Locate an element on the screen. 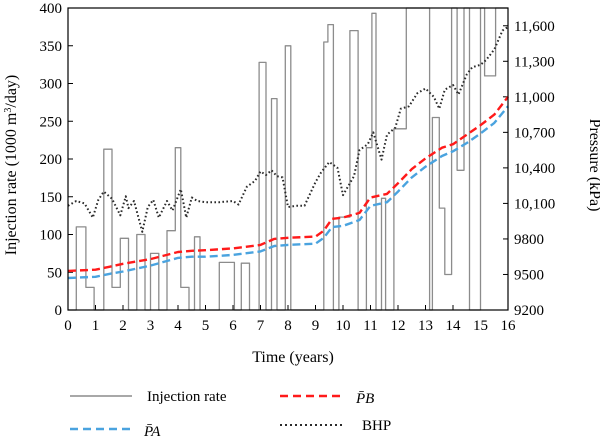  left-y-axis-label: Injection rate (1000 m3/day) is located at coordinates (12, 165).